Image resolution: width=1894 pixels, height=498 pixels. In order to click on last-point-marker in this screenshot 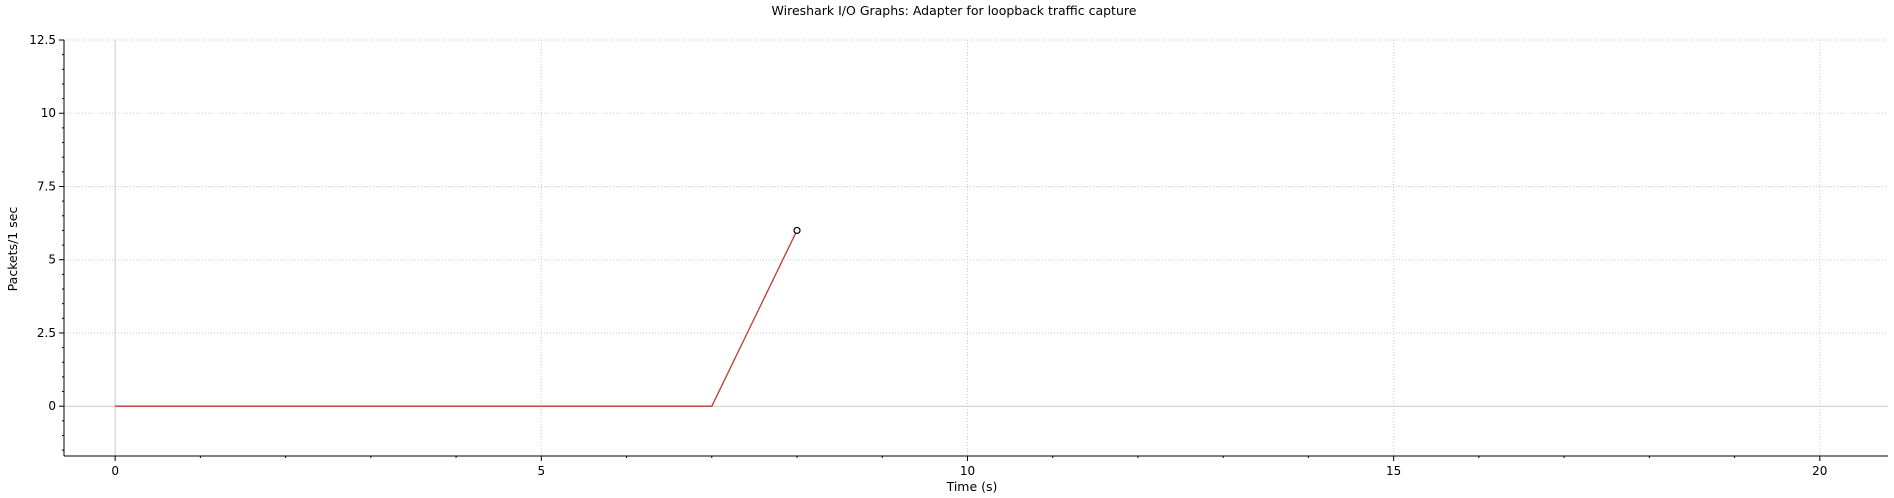, I will do `click(797, 230)`.